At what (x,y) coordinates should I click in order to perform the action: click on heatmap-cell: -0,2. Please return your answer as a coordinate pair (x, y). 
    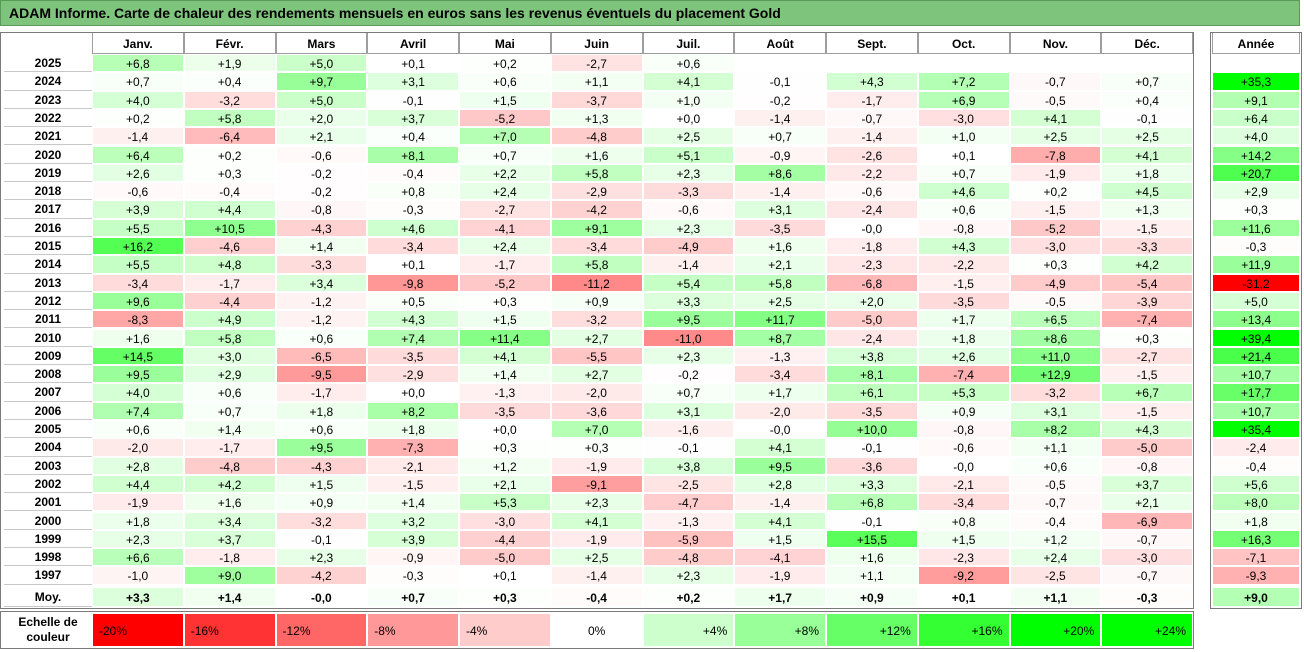
    Looking at the image, I should click on (321, 173).